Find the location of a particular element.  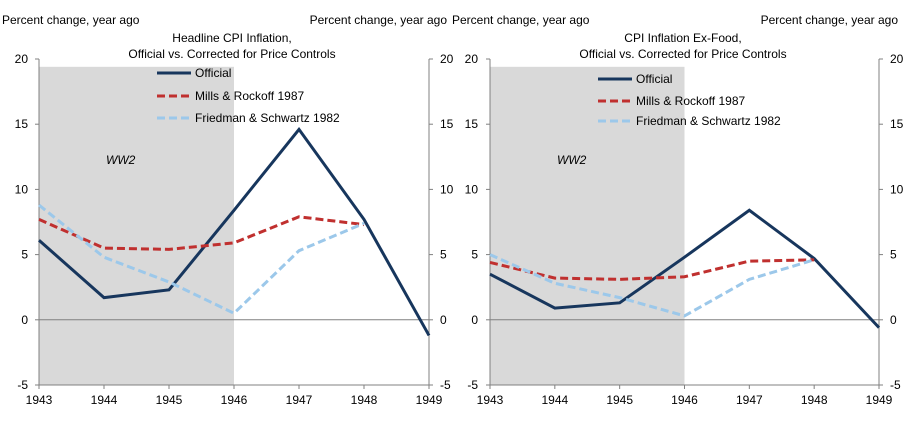

chart-title: CPI Inflation Ex-Food, is located at coordinates (682, 38).